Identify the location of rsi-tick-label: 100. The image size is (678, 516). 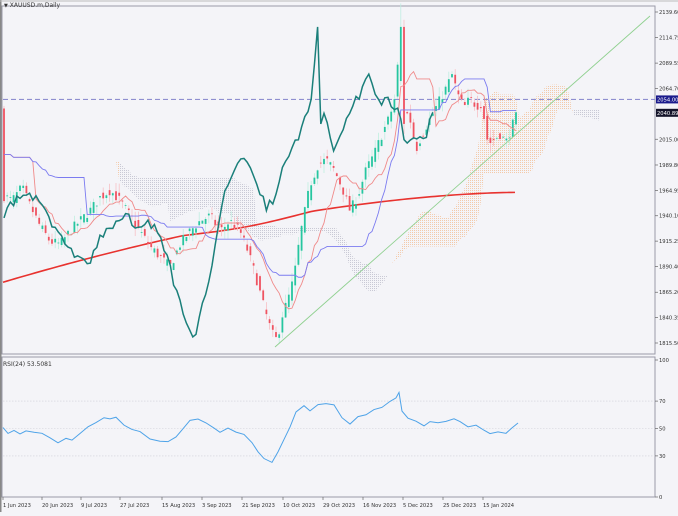
(664, 361).